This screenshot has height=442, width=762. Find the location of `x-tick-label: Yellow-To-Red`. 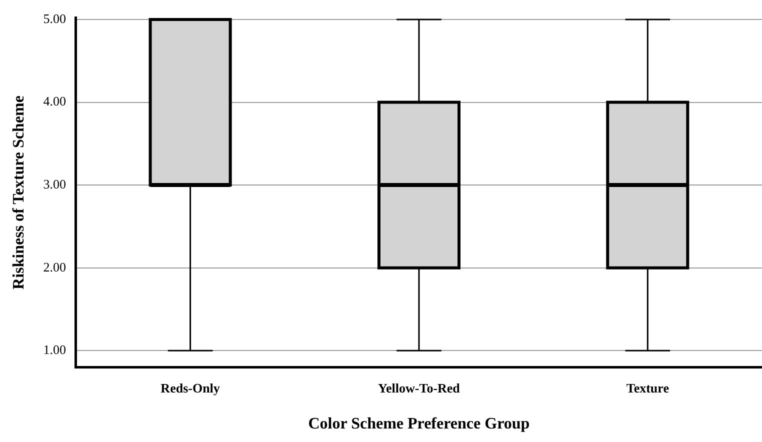

x-tick-label: Yellow-To-Red is located at coordinates (419, 388).